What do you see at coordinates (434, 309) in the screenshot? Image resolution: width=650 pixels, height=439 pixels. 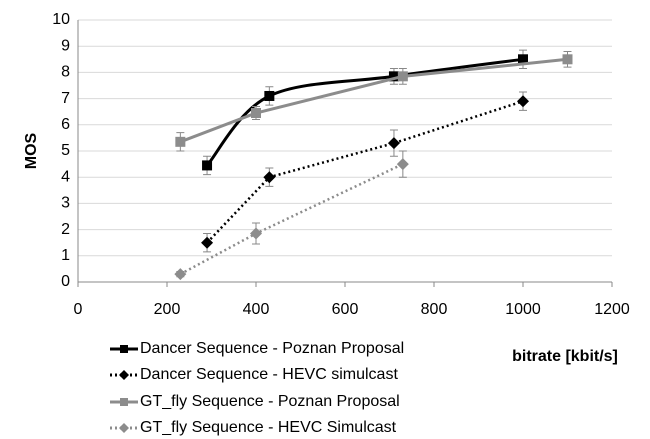 I see `x-tick-label: 800` at bounding box center [434, 309].